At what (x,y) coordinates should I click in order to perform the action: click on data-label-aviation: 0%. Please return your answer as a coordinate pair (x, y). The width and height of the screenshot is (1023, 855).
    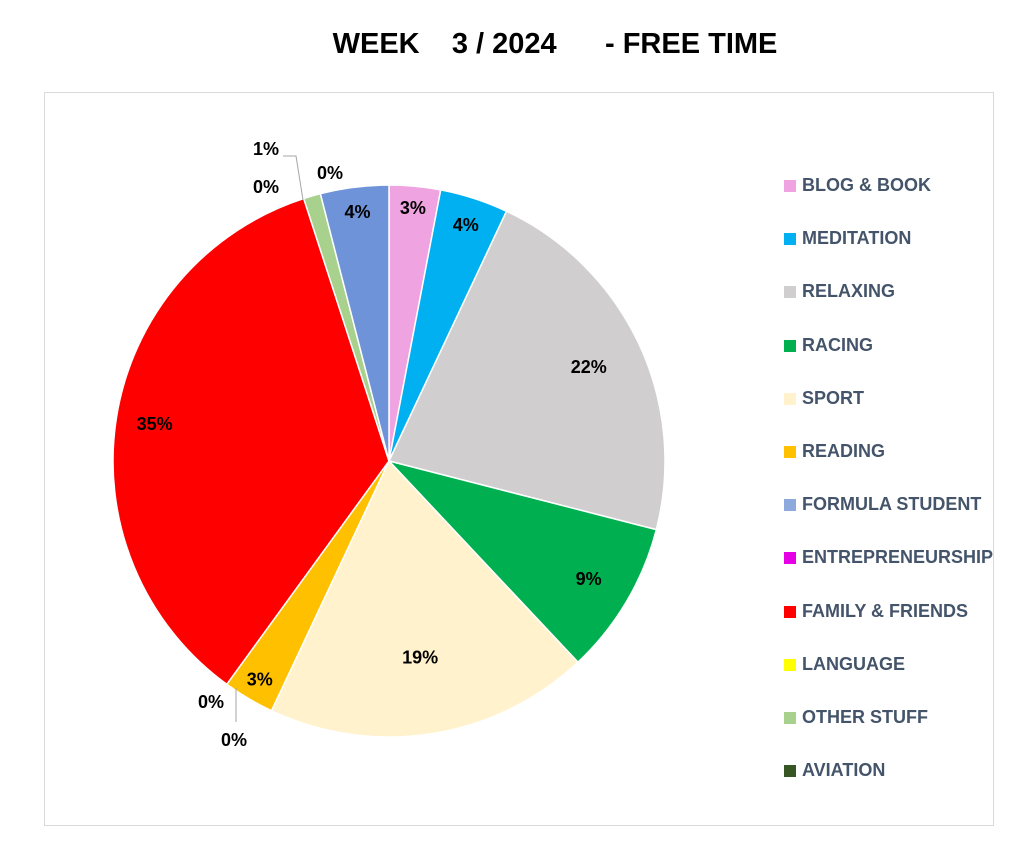
    Looking at the image, I should click on (330, 173).